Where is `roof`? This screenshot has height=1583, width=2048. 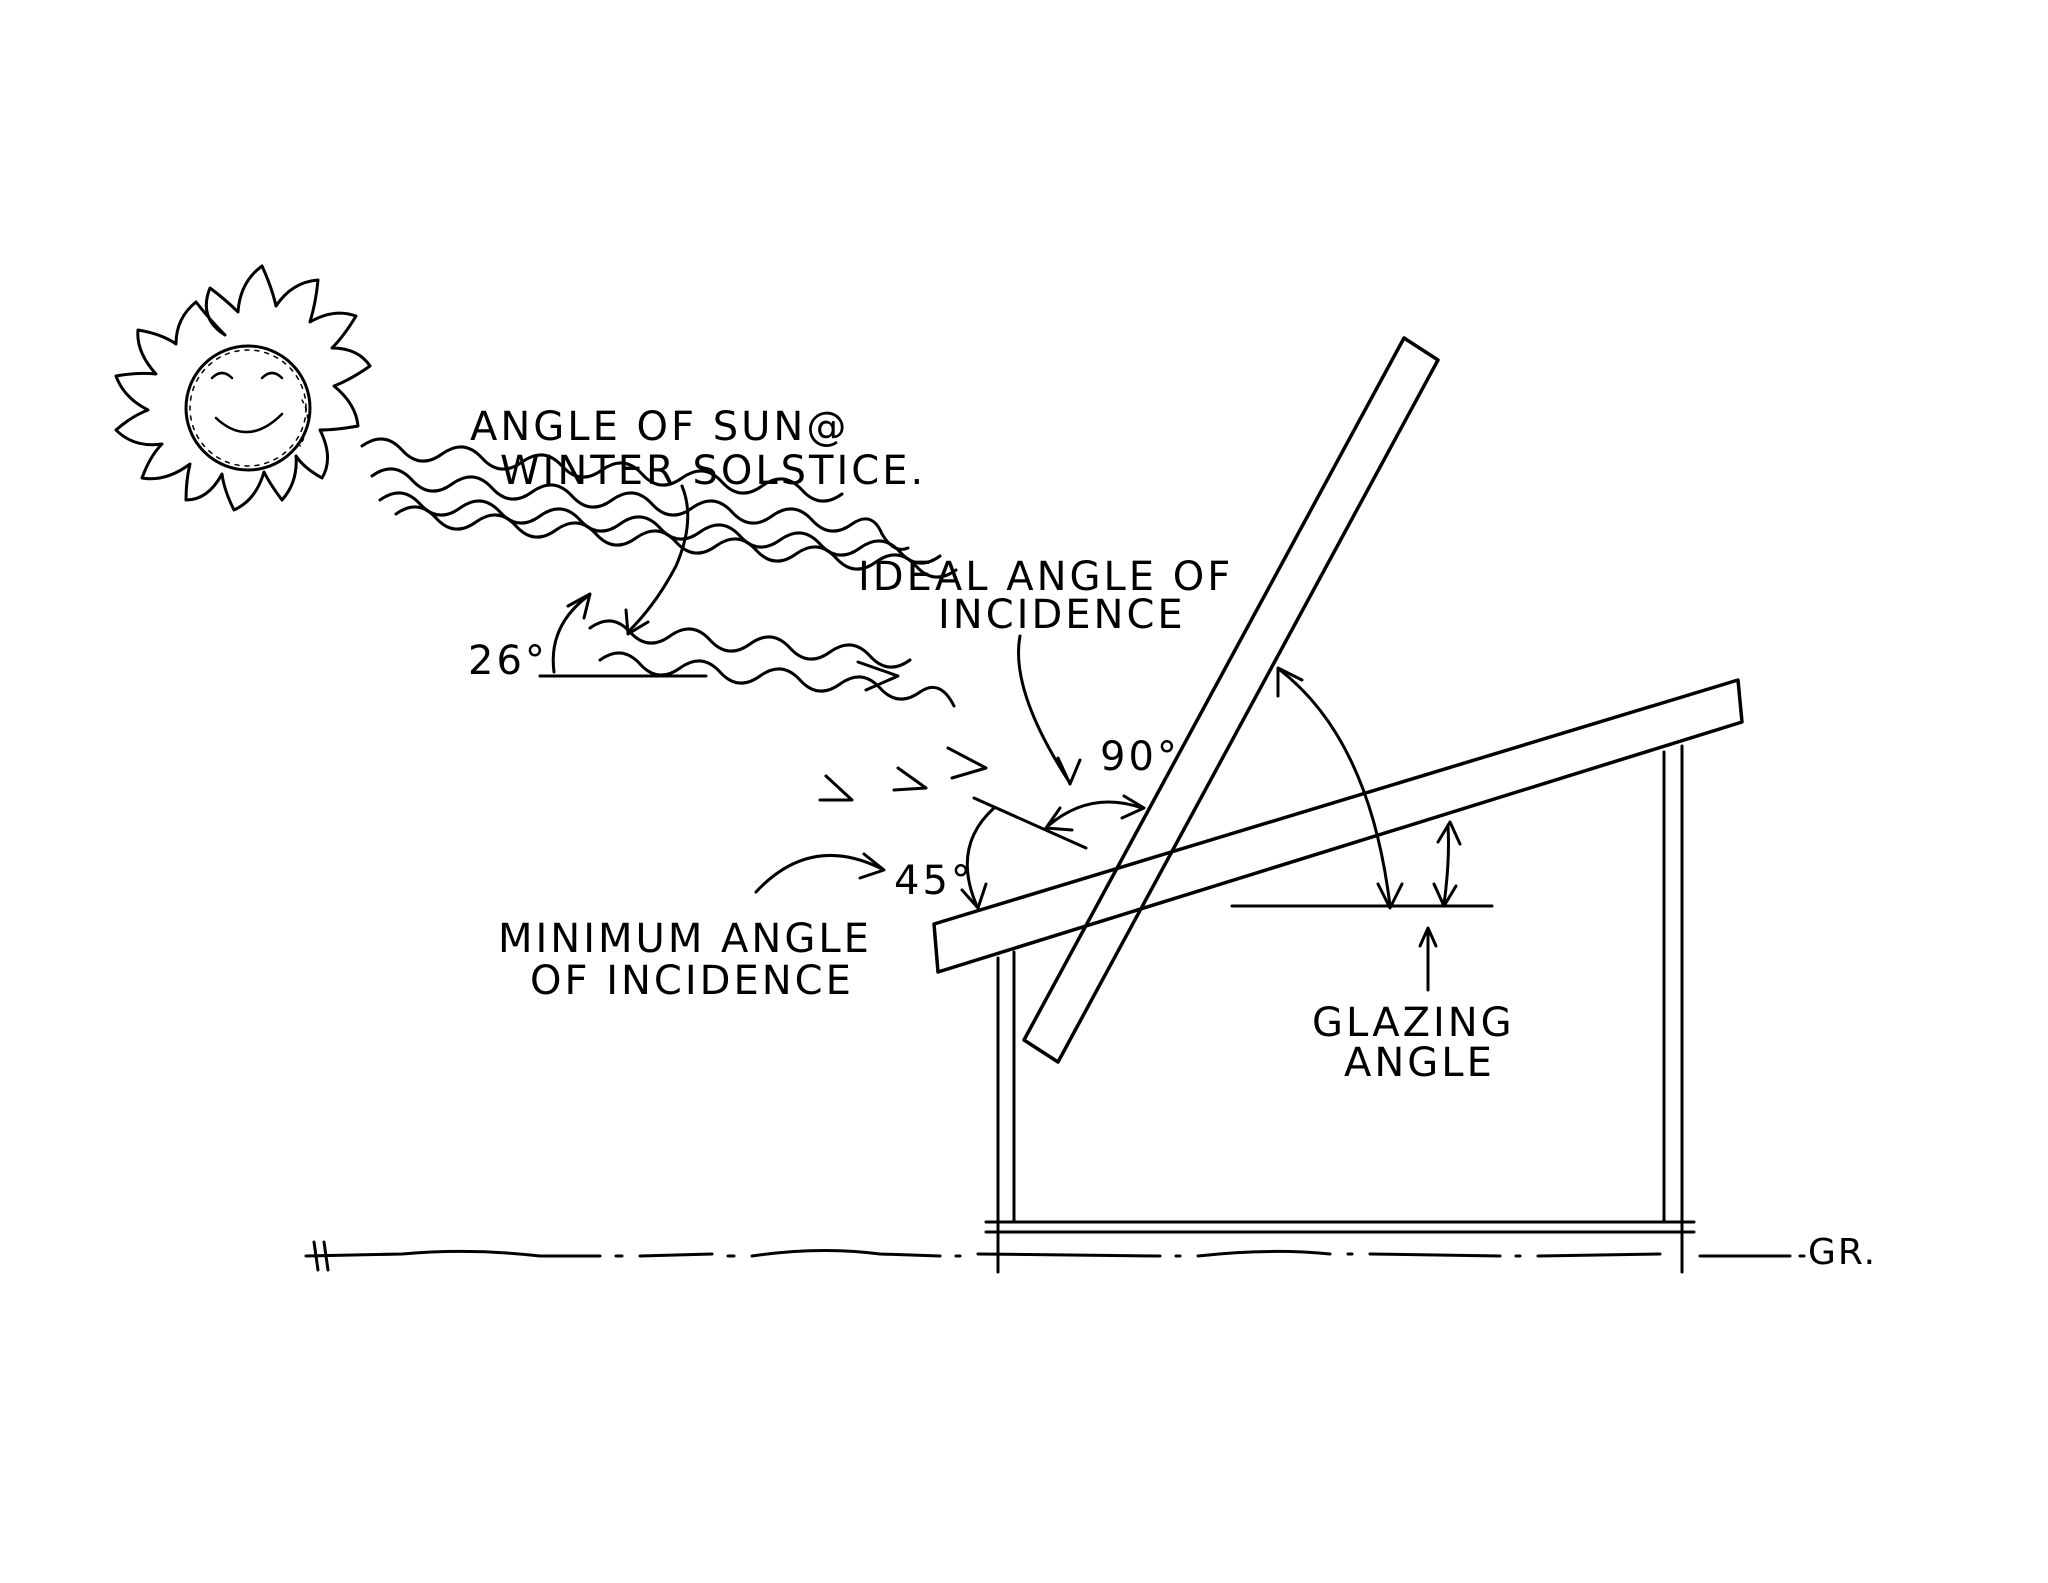
roof is located at coordinates (1338, 826).